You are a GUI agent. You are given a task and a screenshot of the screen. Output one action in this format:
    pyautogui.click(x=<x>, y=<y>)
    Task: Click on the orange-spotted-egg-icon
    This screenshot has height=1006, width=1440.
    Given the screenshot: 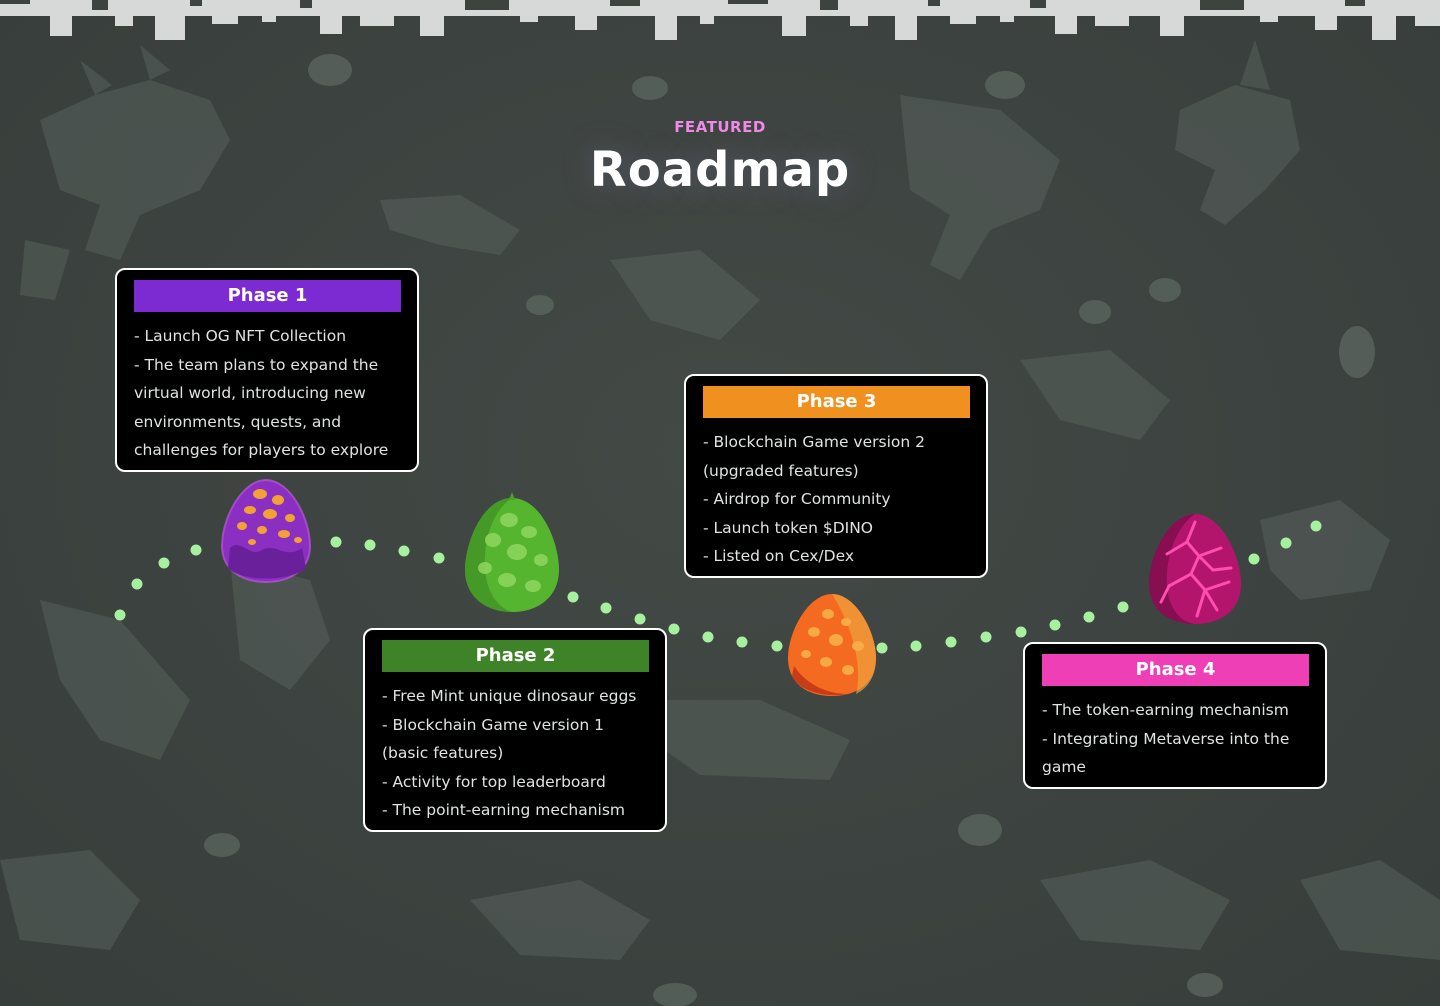 What is the action you would take?
    pyautogui.click(x=832, y=645)
    